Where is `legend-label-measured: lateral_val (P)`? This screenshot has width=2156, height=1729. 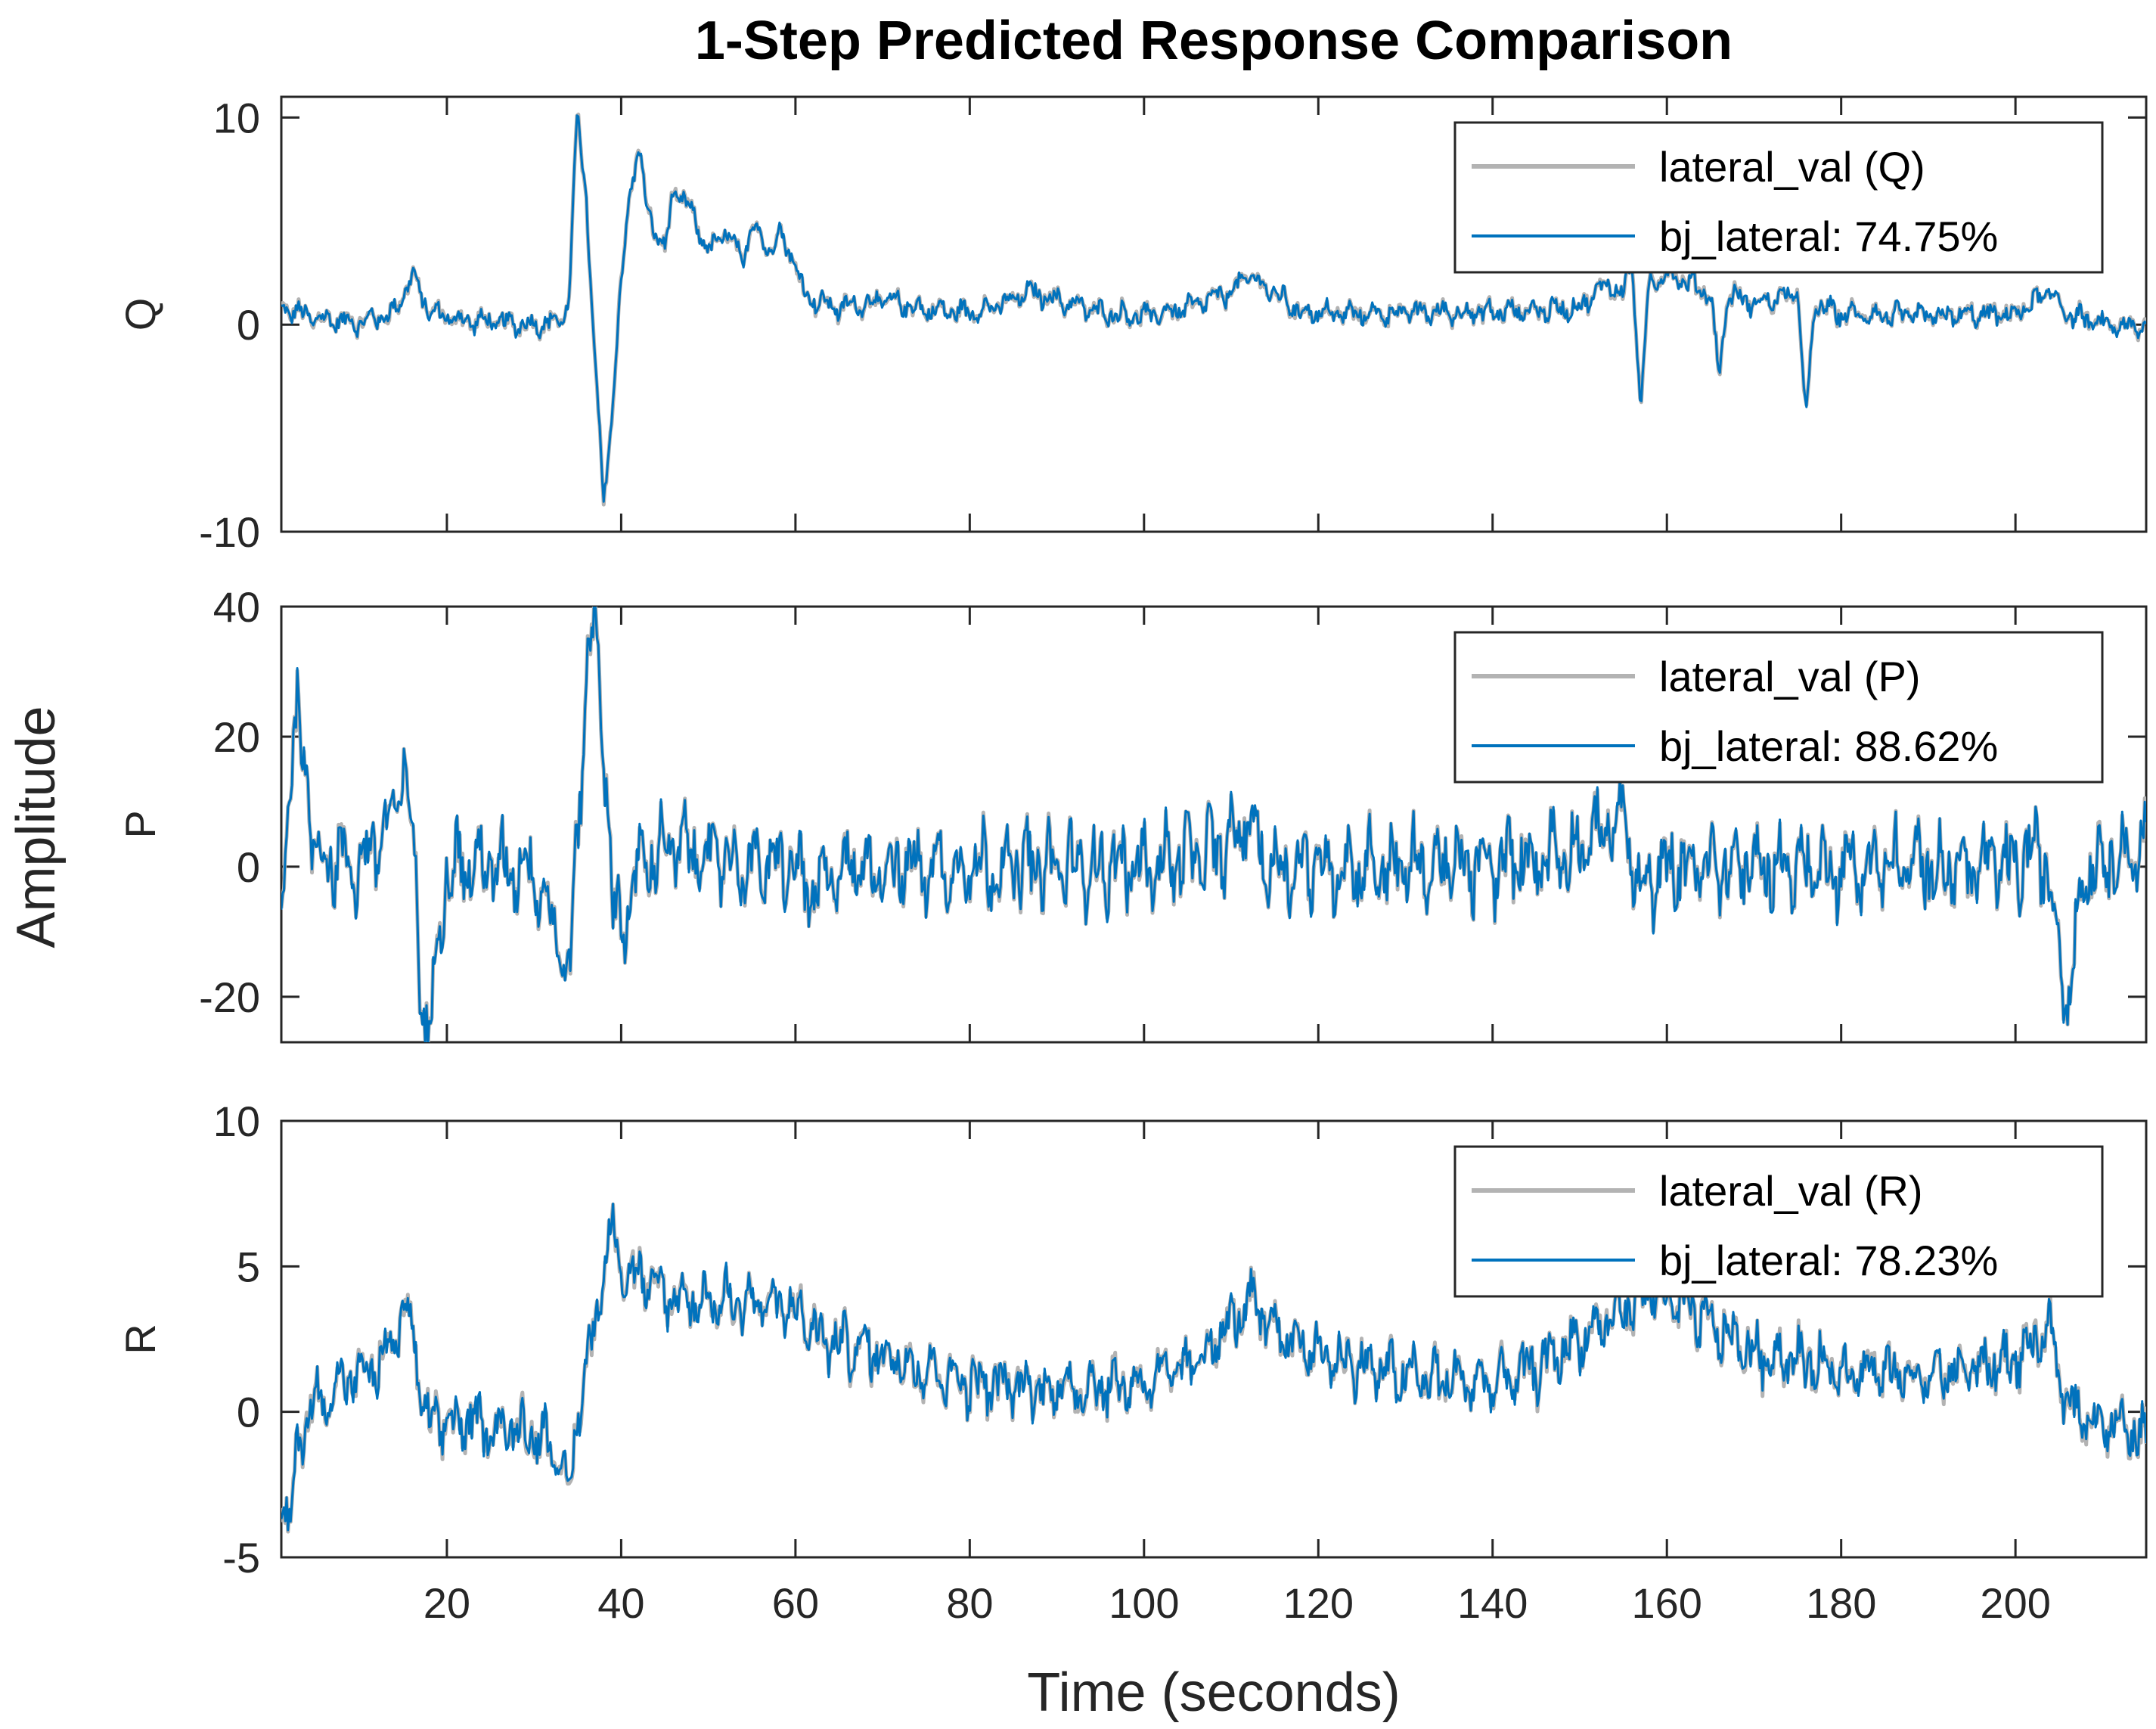
legend-label-measured: lateral_val (P) is located at coordinates (1789, 676).